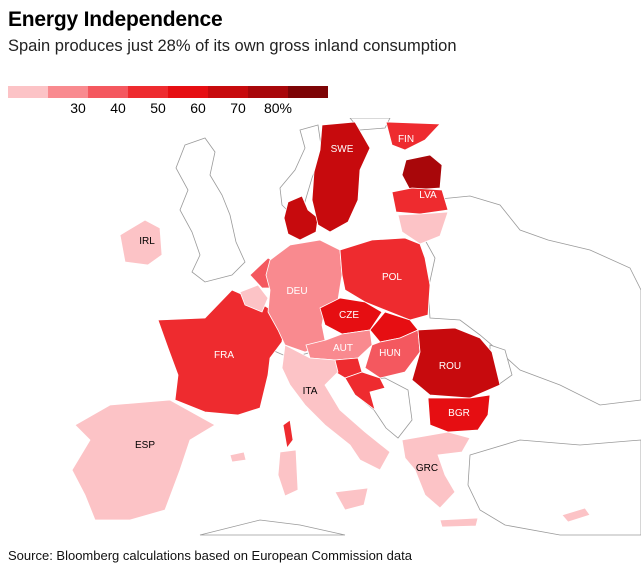 The width and height of the screenshot is (641, 576). Describe the element at coordinates (422, 172) in the screenshot. I see `region-est` at that location.